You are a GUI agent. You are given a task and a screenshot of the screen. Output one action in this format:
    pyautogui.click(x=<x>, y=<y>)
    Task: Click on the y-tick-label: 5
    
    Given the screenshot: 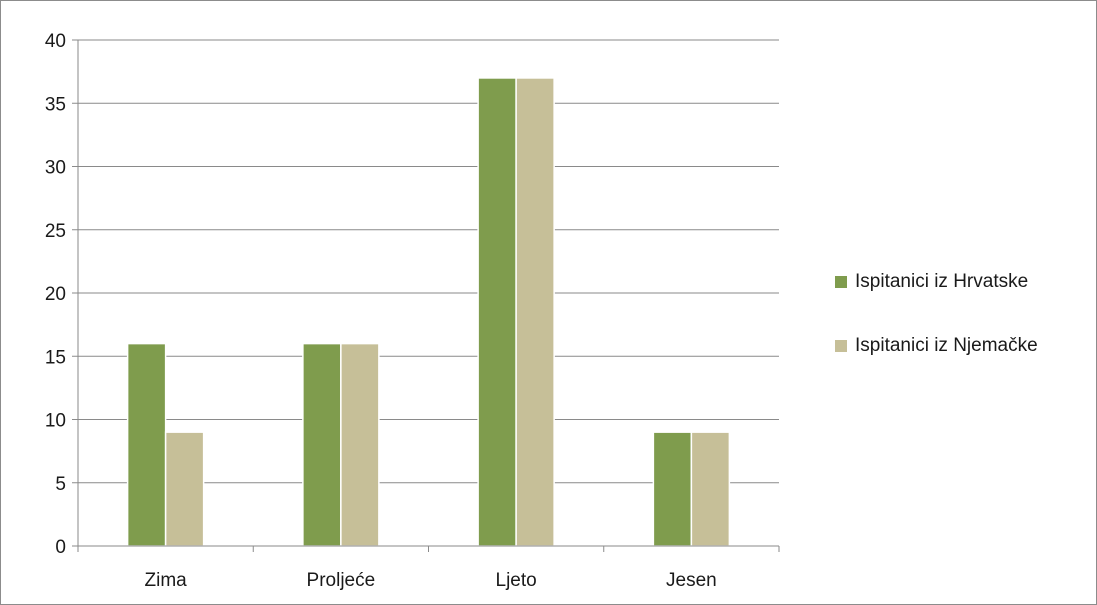 What is the action you would take?
    pyautogui.click(x=60, y=484)
    